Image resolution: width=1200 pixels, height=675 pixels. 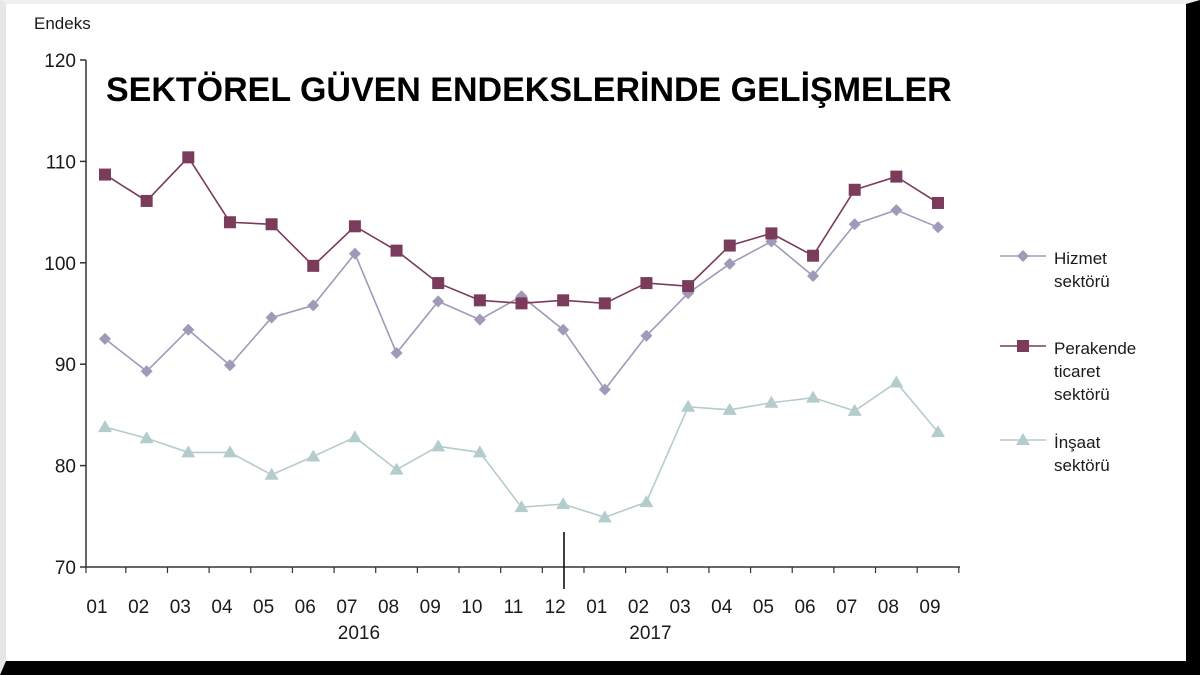 I want to click on legend-perakende-label: Perakende, so click(x=1095, y=348).